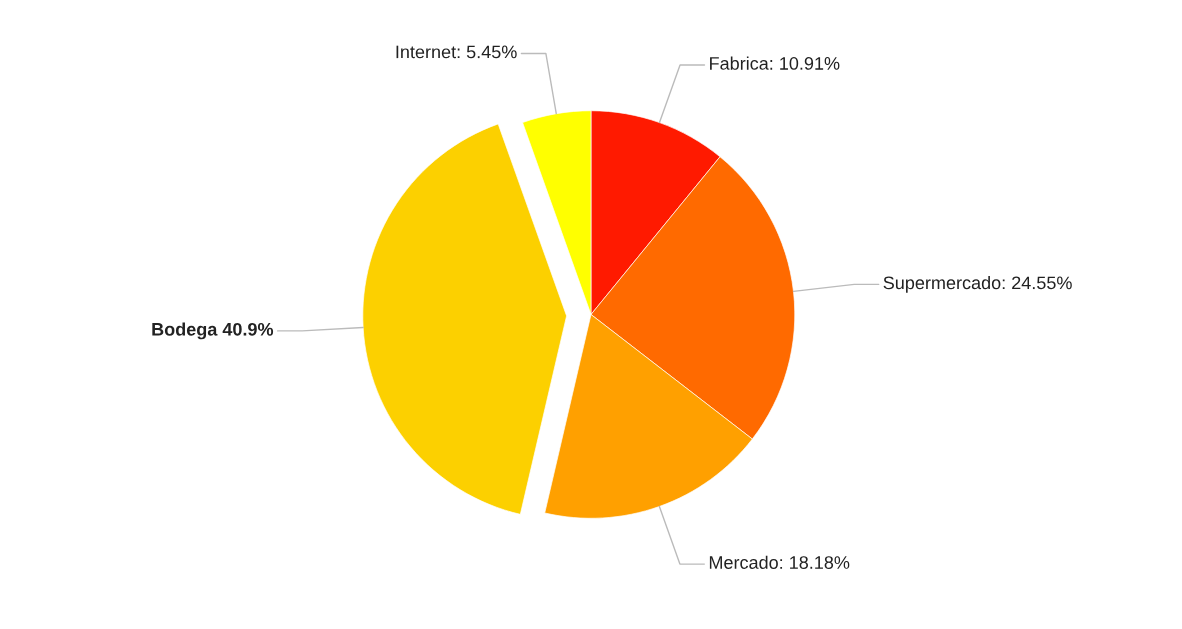  What do you see at coordinates (779, 562) in the screenshot?
I see `slice-label: Mercado: 18.18%` at bounding box center [779, 562].